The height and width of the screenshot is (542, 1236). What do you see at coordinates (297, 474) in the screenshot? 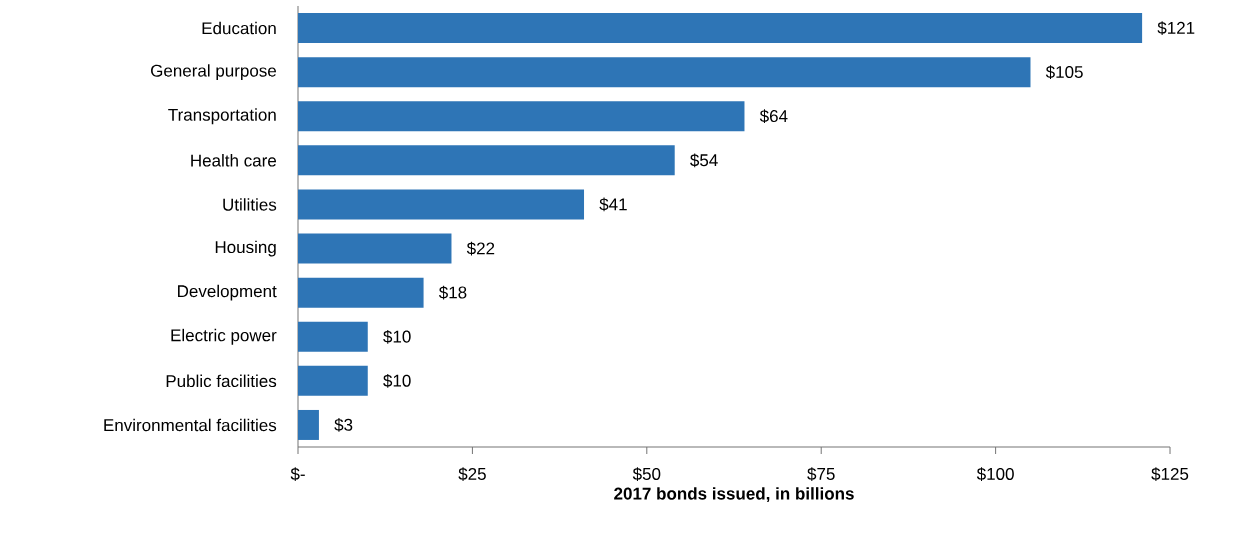
I see `x-tick-label: $-` at bounding box center [297, 474].